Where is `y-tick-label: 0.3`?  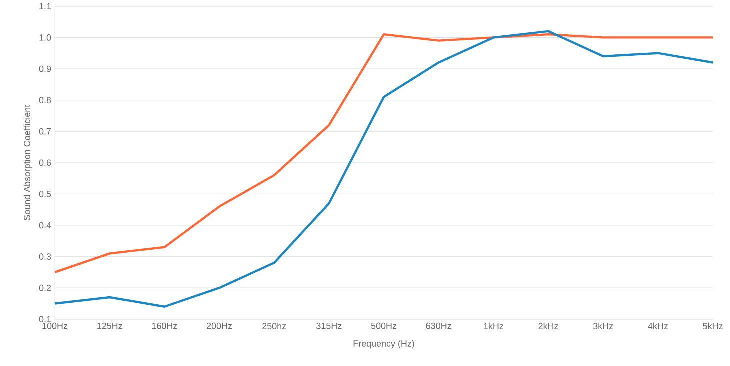
y-tick-label: 0.3 is located at coordinates (45, 256).